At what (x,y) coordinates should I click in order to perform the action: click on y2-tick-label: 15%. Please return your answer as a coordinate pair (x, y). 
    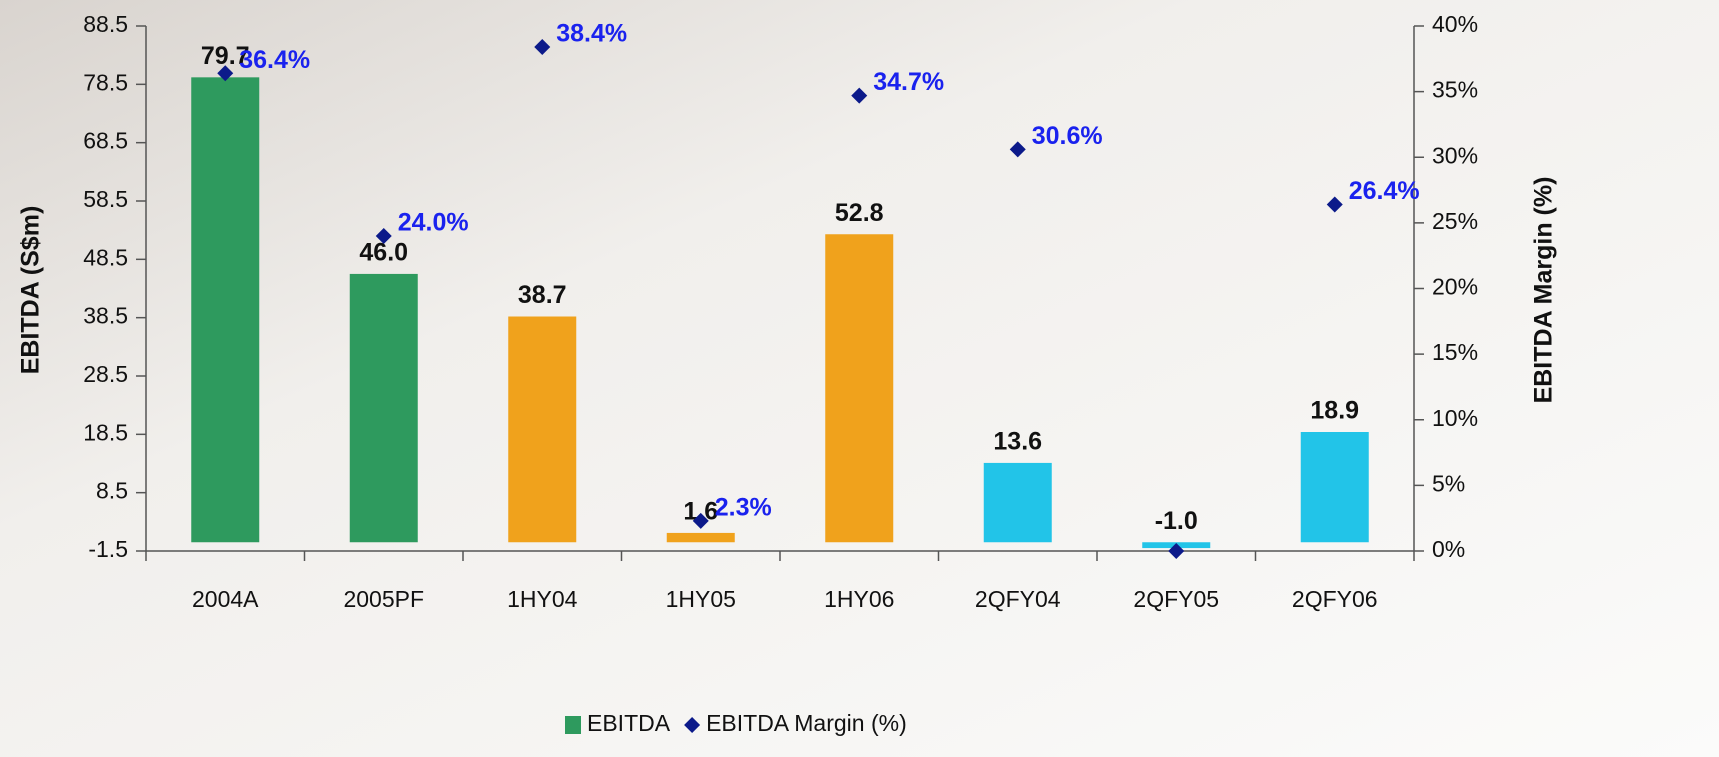
    Looking at the image, I should click on (1455, 352).